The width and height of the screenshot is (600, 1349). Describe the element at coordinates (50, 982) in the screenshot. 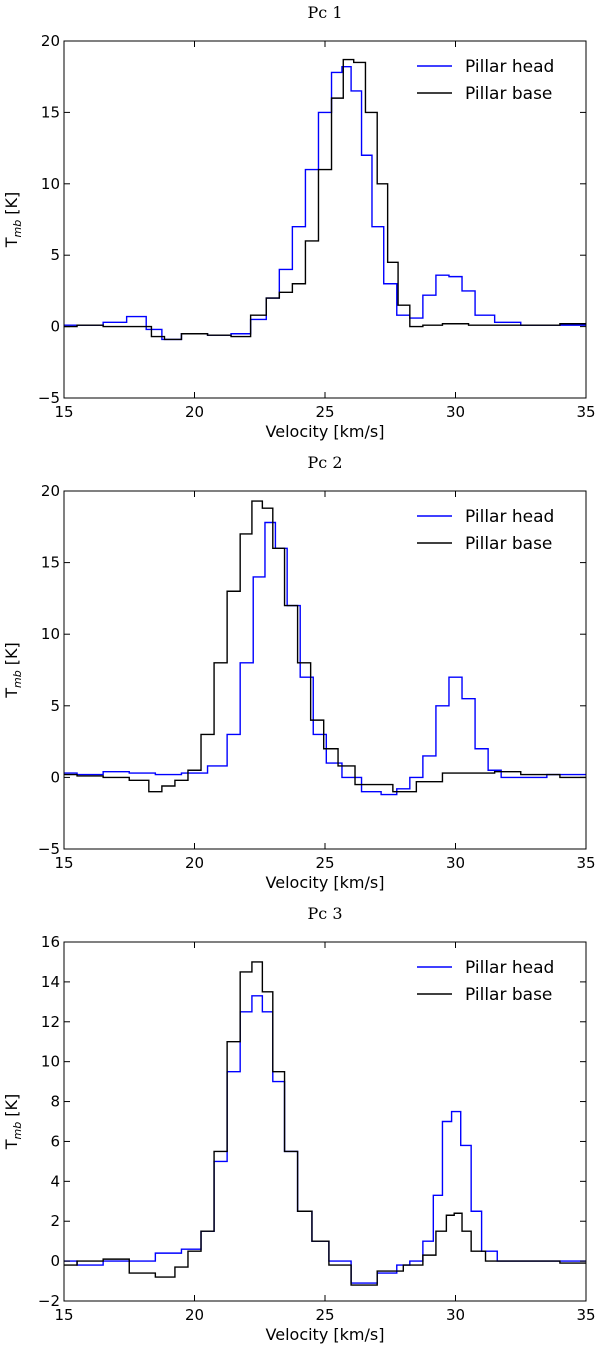

I see `y-tick-label: 14` at that location.